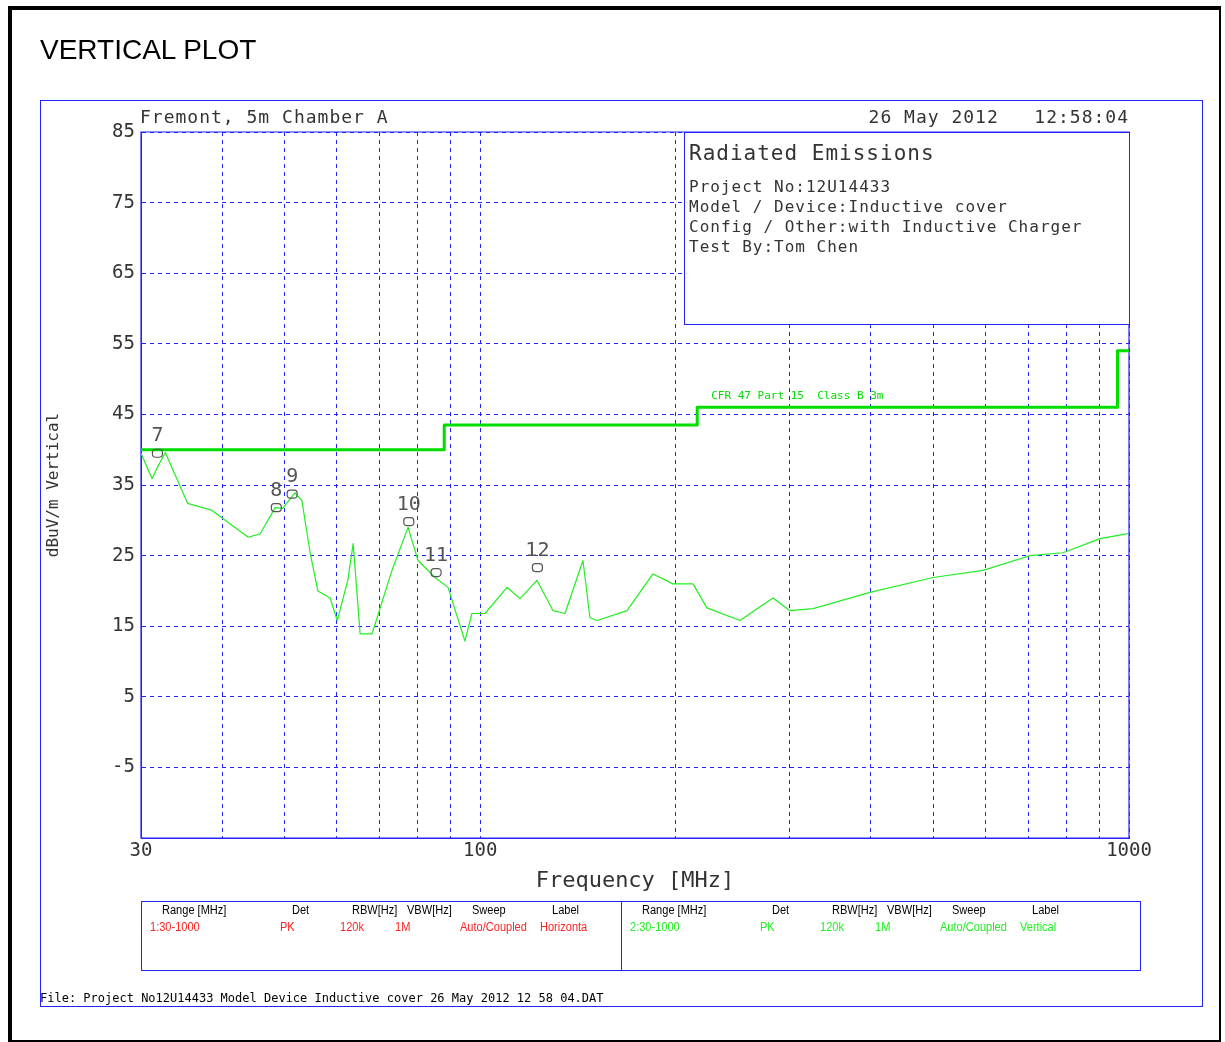  Describe the element at coordinates (123, 765) in the screenshot. I see `y-tick-label: -5` at that location.